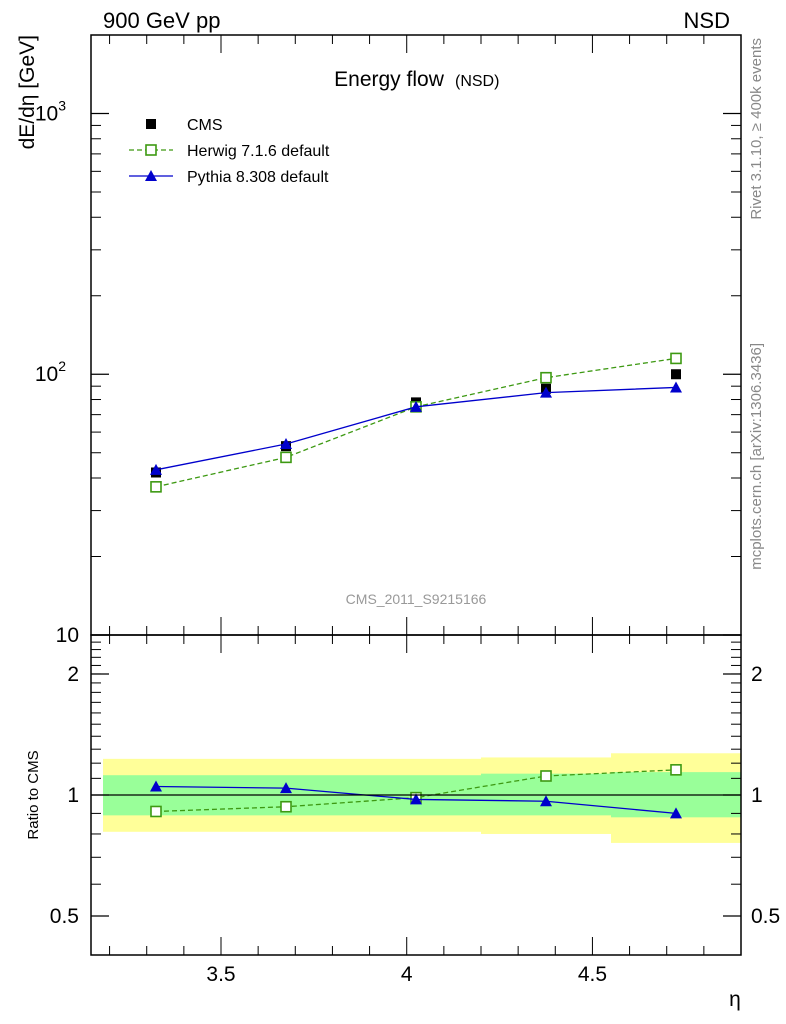  What do you see at coordinates (161, 20) in the screenshot?
I see `header-left: 900 GeV pp` at bounding box center [161, 20].